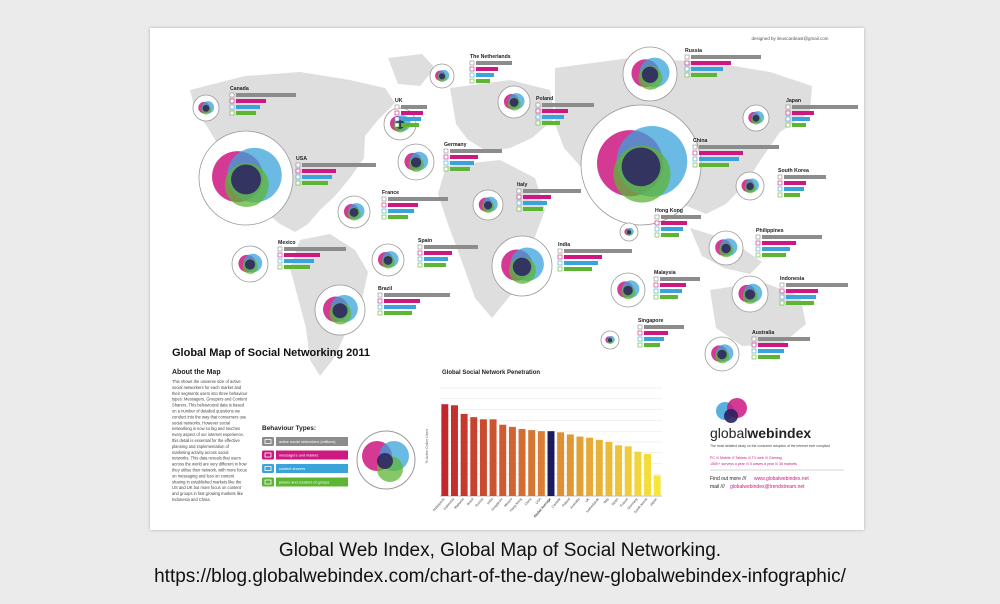  What do you see at coordinates (813, 291) in the screenshot?
I see `country-indonesia: Indonesia` at bounding box center [813, 291].